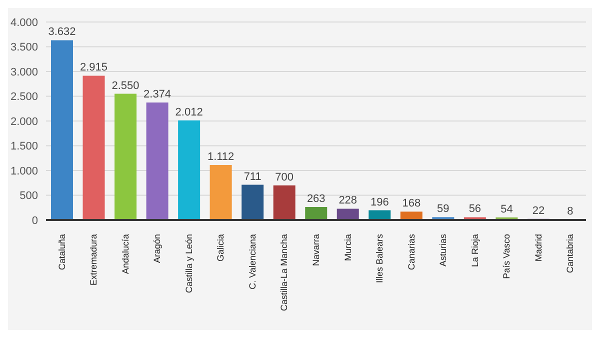 The height and width of the screenshot is (338, 600). Describe the element at coordinates (61, 252) in the screenshot. I see `x-tick-label: Cataluña` at that location.